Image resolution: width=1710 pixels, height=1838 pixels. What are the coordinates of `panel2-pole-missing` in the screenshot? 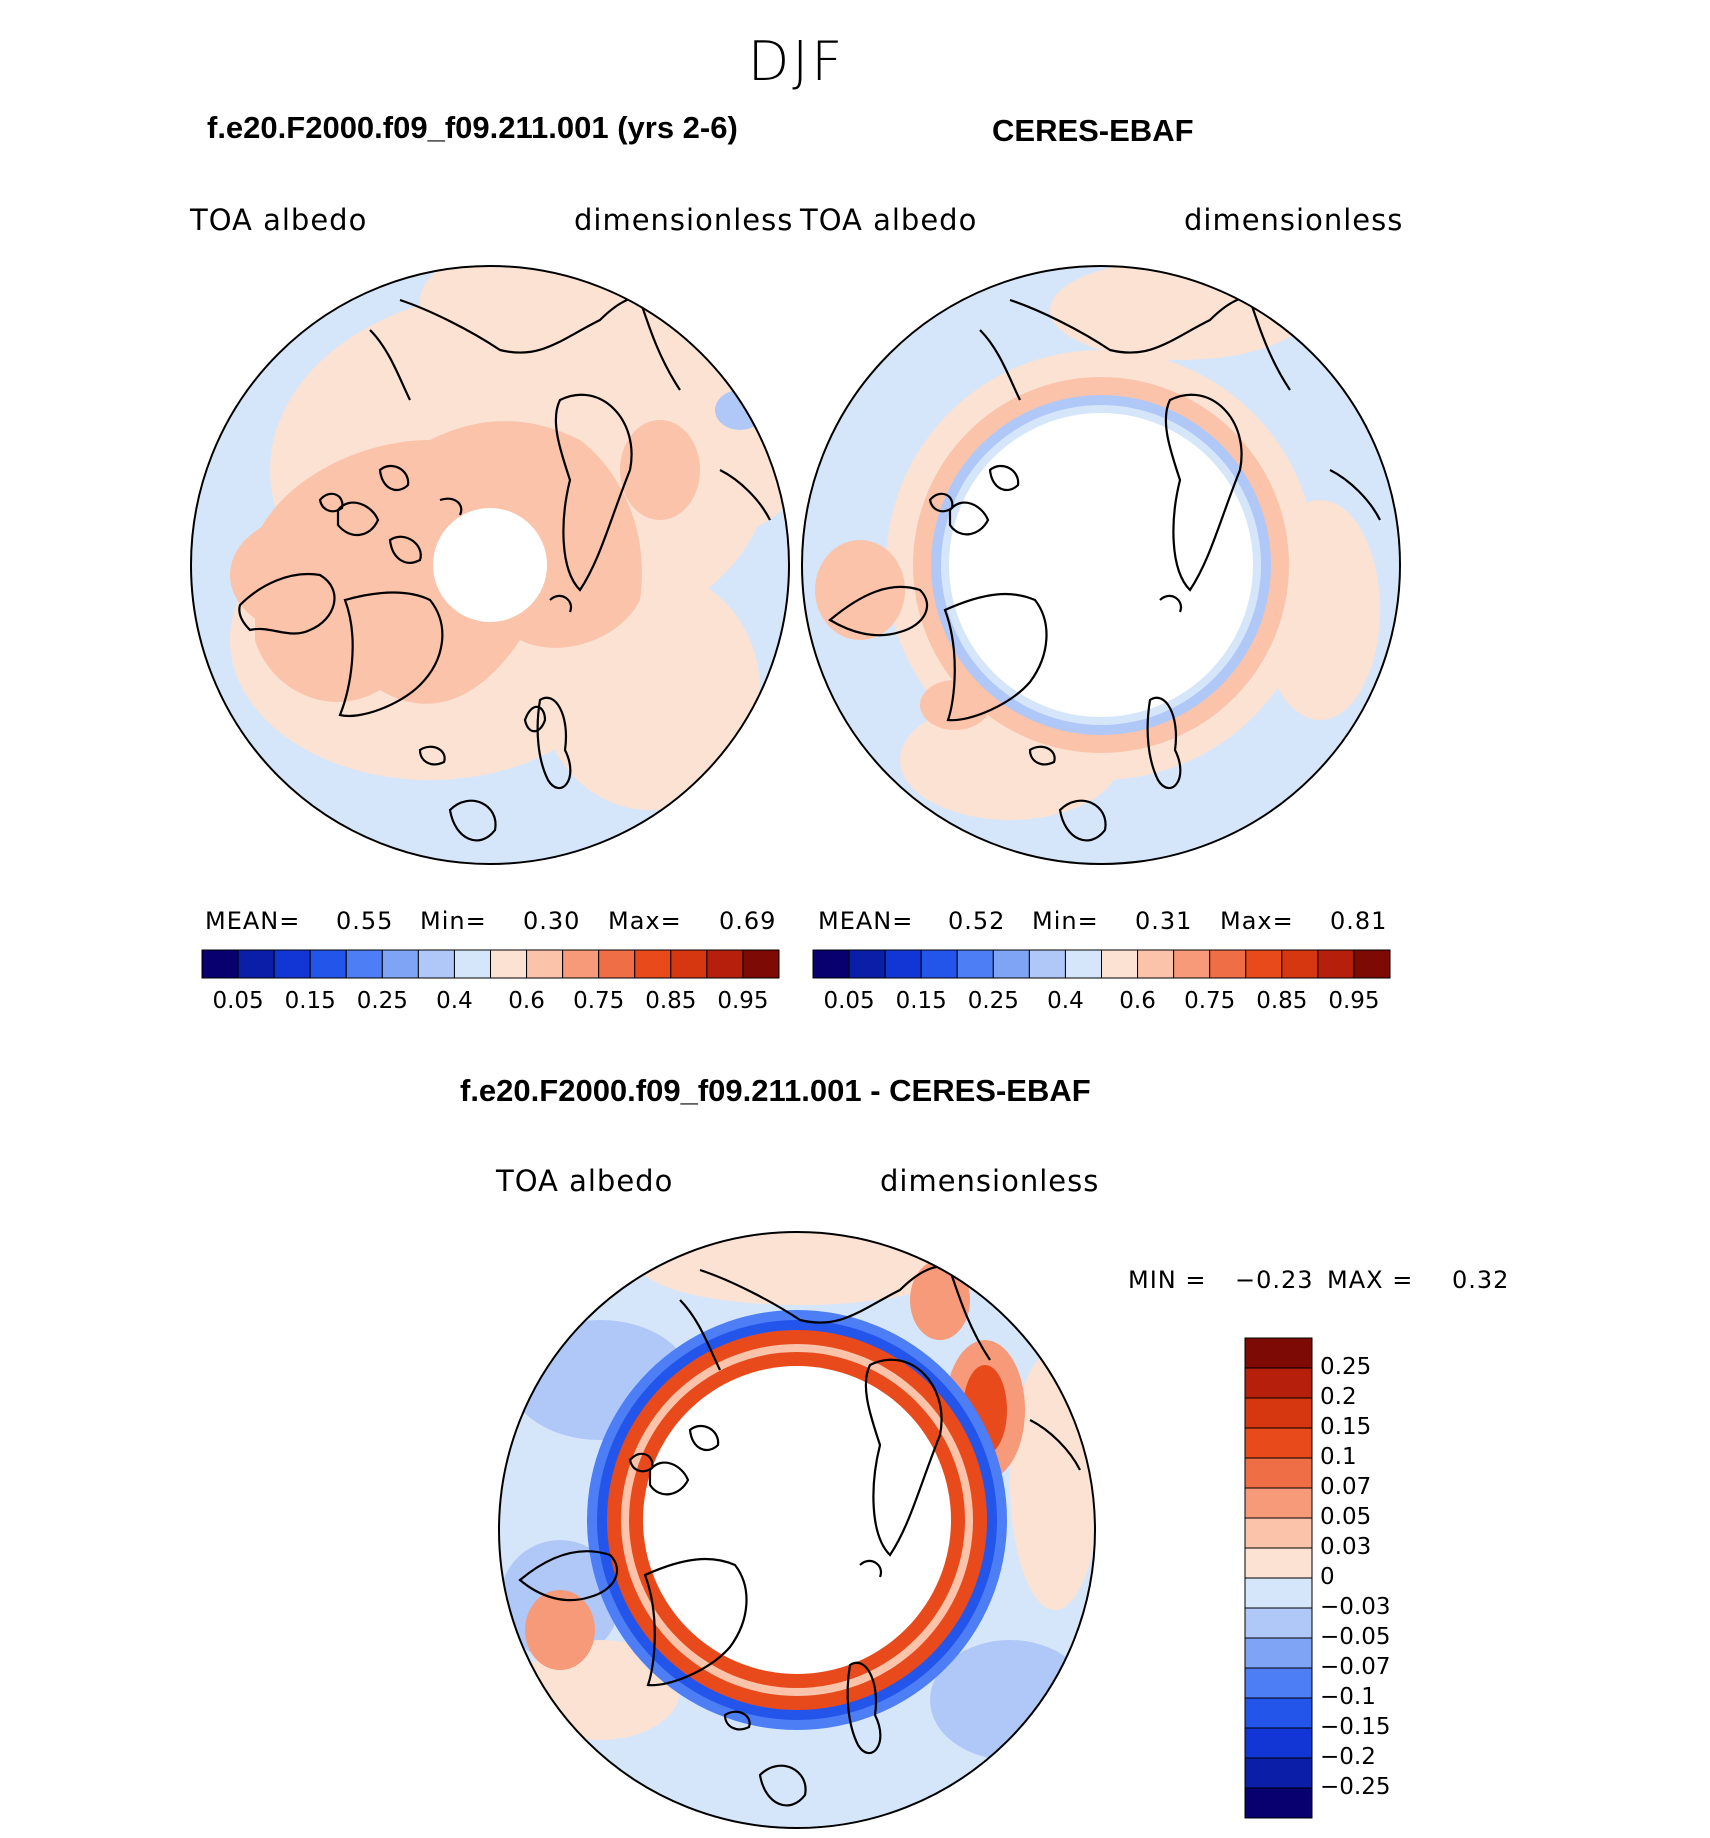 It's located at (1101, 565).